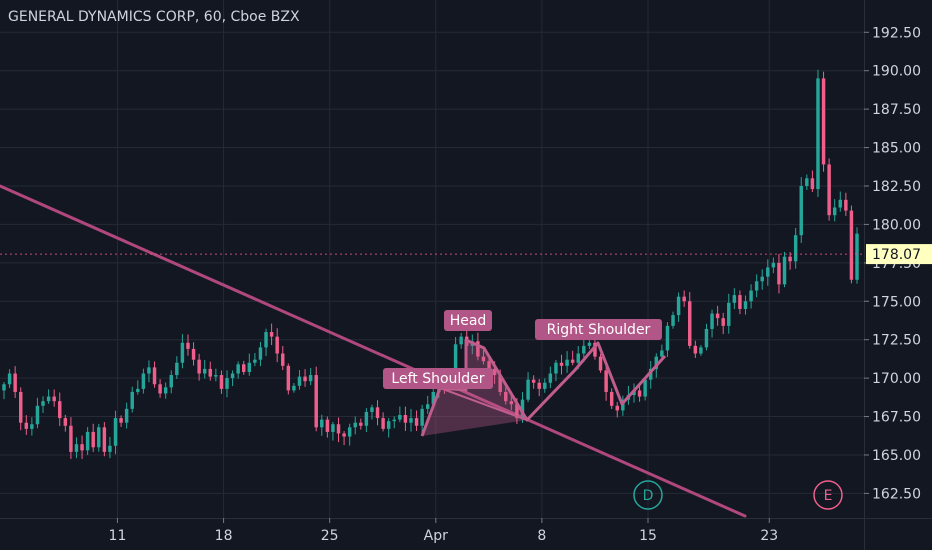  Describe the element at coordinates (496, 380) in the screenshot. I see `pattern-fill-head` at that location.